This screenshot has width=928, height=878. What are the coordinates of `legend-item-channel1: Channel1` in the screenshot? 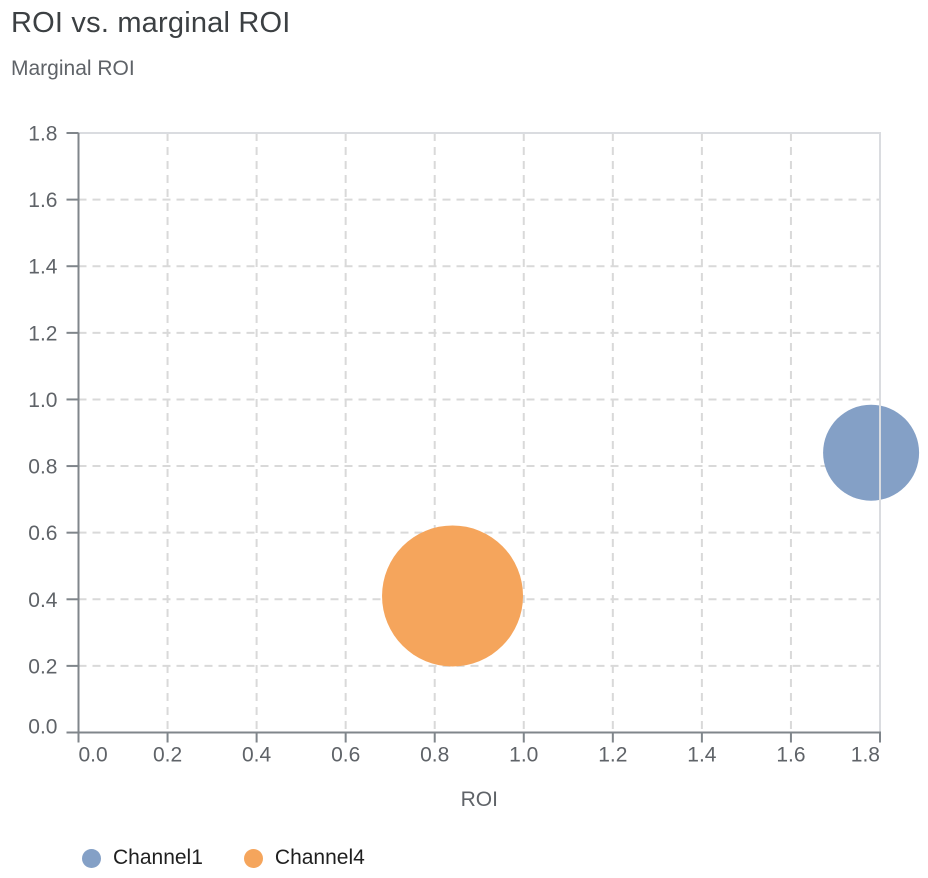 It's located at (142, 858).